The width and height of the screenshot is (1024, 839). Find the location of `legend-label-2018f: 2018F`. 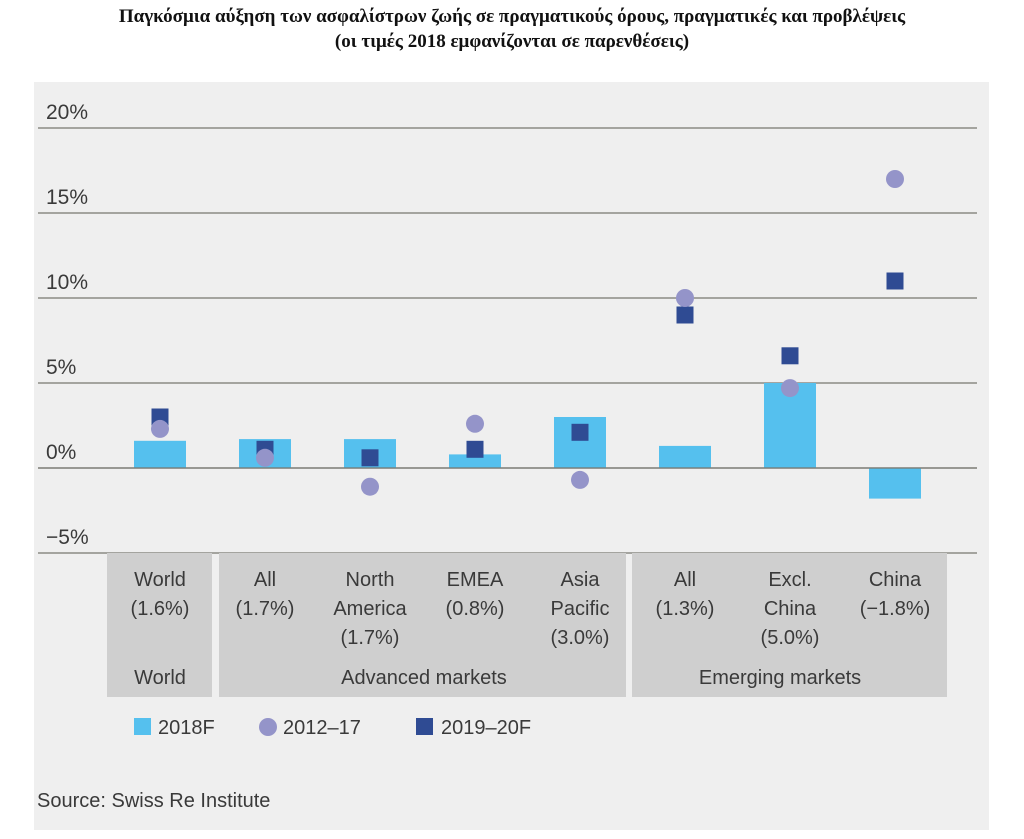

legend-label-2018f: 2018F is located at coordinates (186, 728).